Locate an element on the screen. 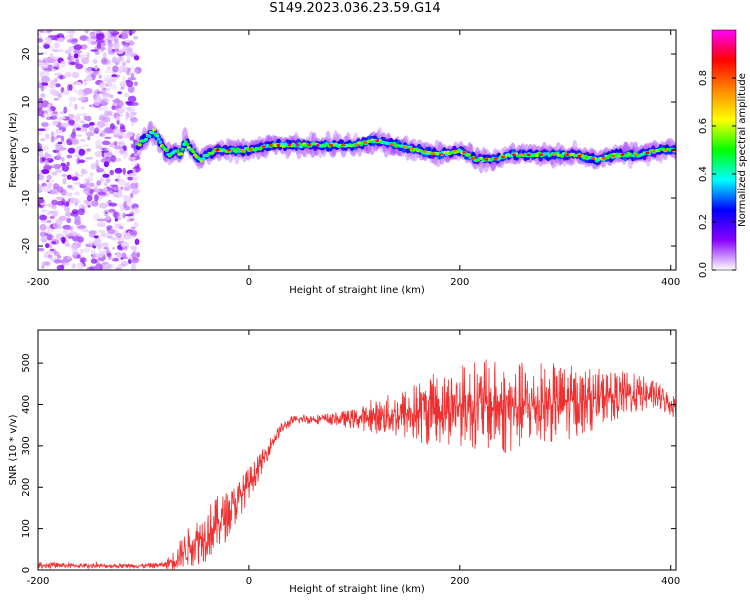 The width and height of the screenshot is (750, 600). snr-x-tick: 200 is located at coordinates (459, 458).